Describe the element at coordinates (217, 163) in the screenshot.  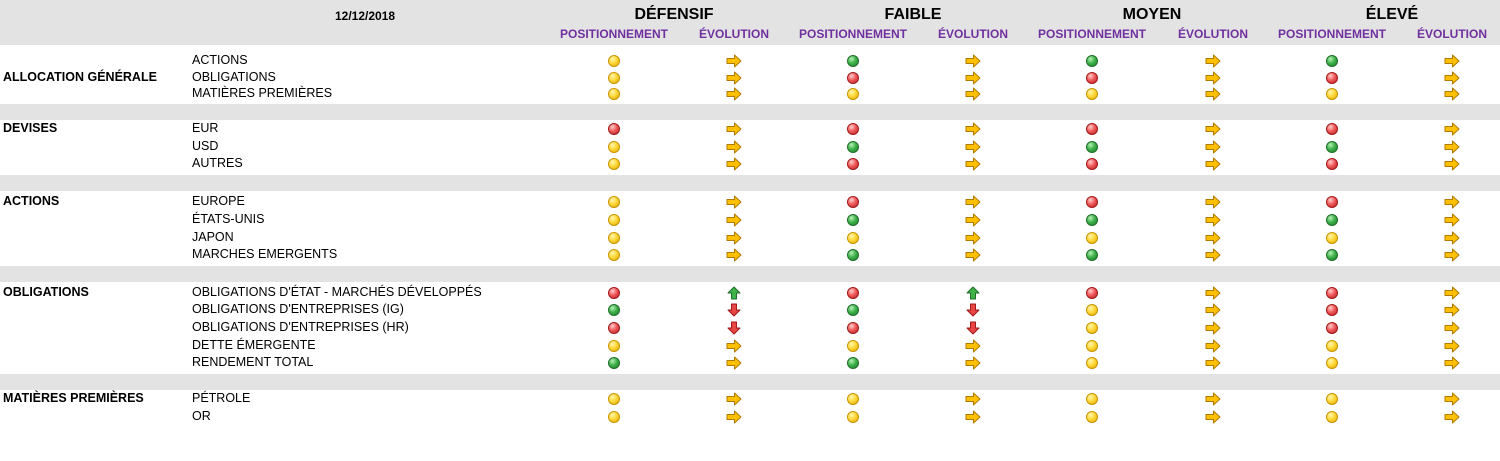
I see `row-label: AUTRES` at that location.